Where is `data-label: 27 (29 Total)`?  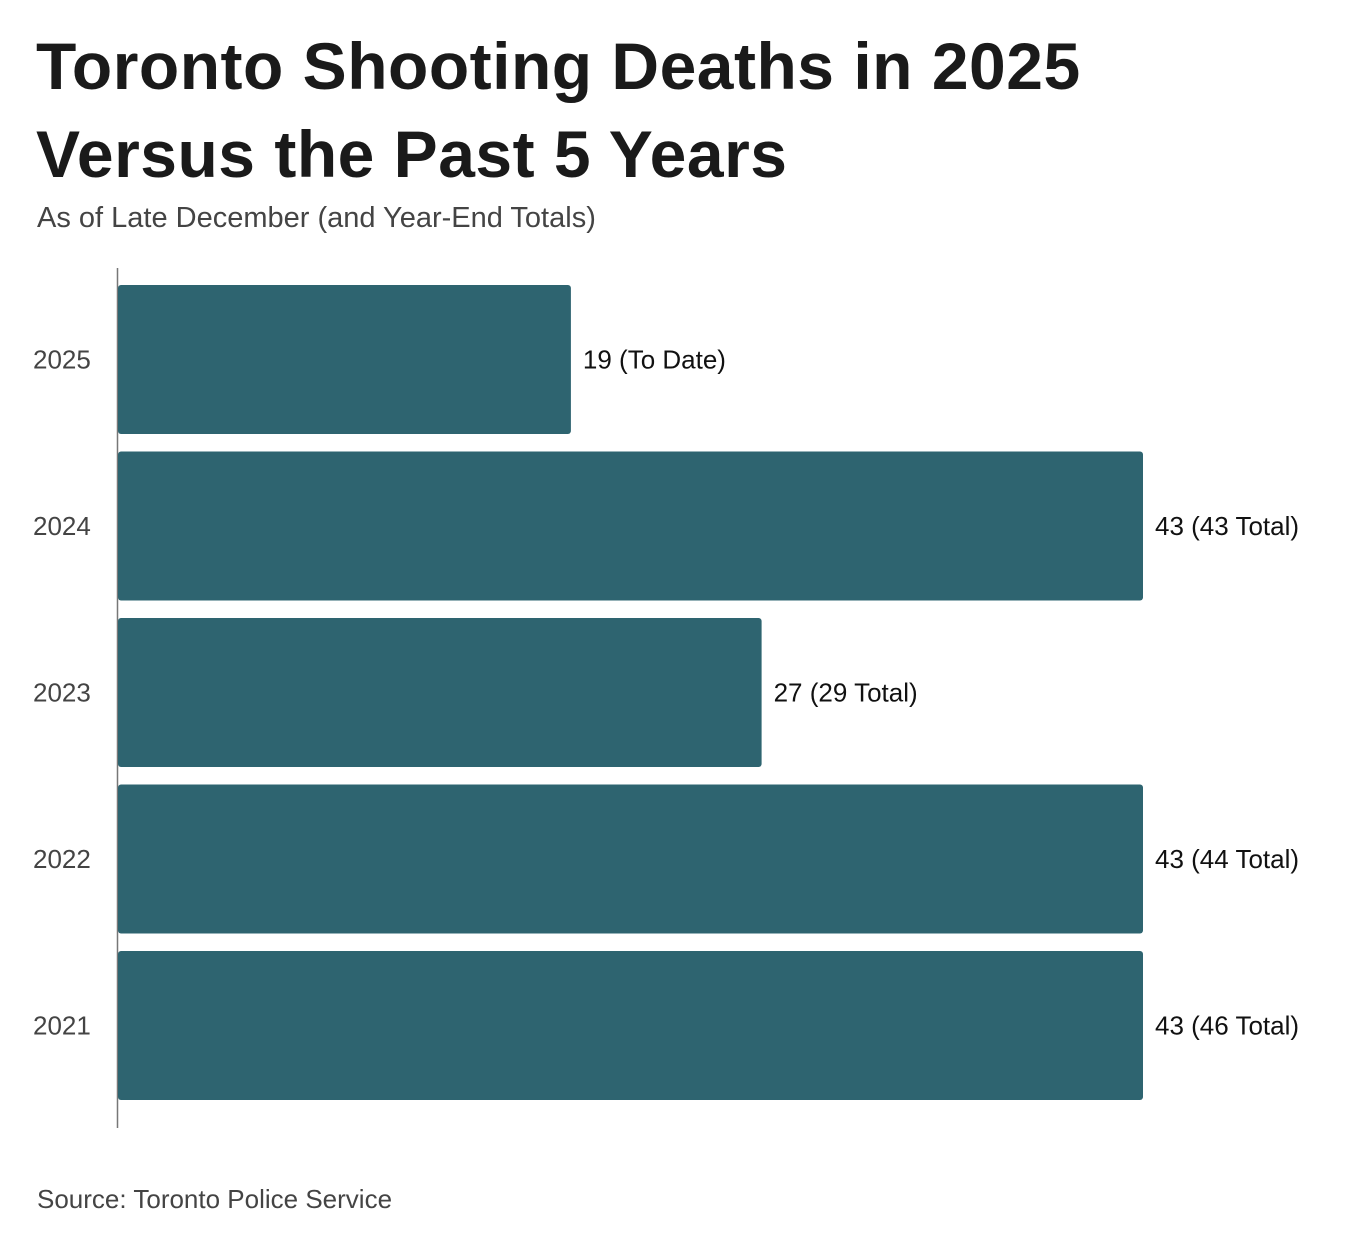
data-label: 27 (29 Total) is located at coordinates (846, 693).